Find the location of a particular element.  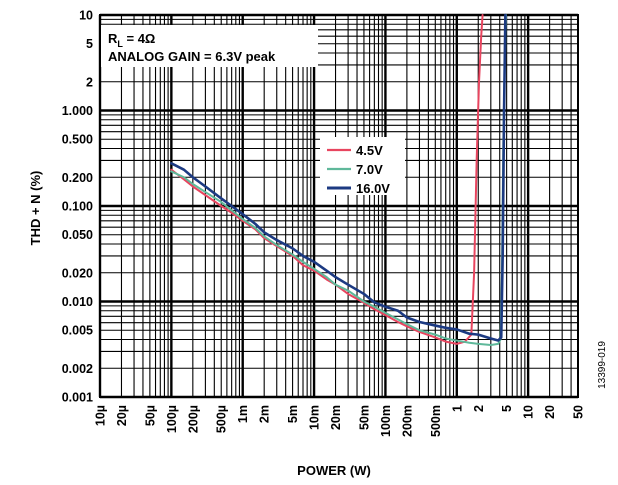

legend: 4.5V 7.0V 16.0V is located at coordinates (362, 166).